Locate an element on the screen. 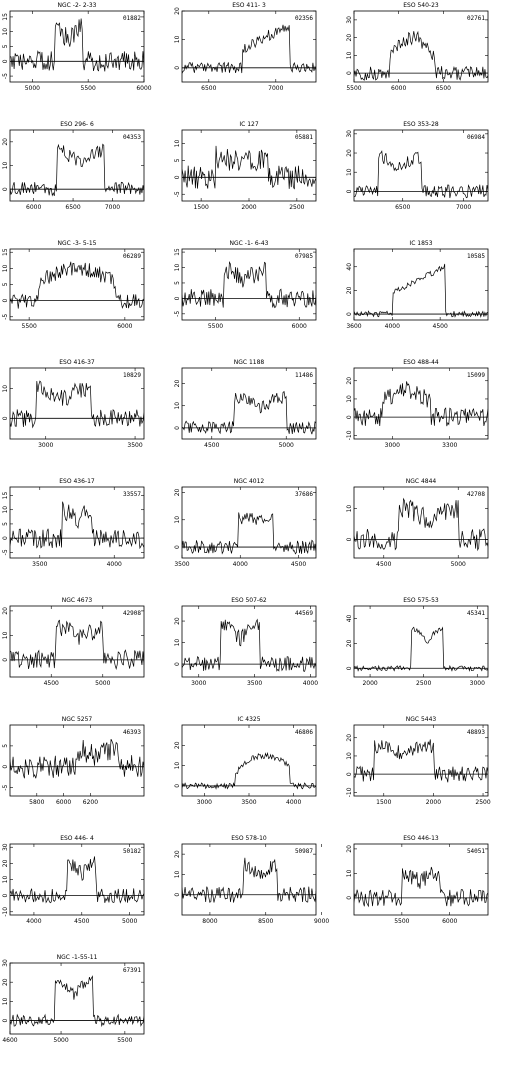 The image size is (516, 1076). x-tick-label: 3500 is located at coordinates (181, 564).